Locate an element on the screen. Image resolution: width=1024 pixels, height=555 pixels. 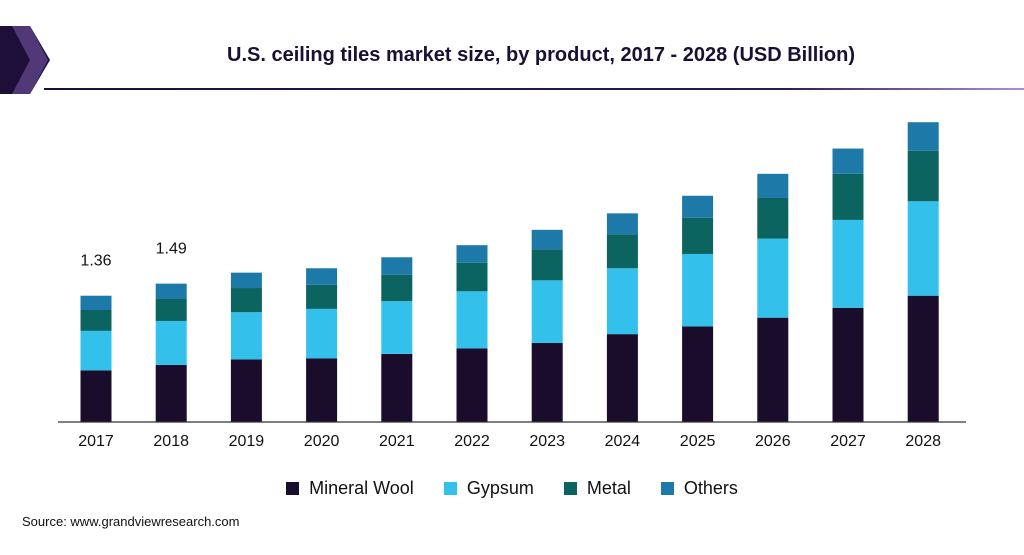
x-tick-label: 2018 is located at coordinates (171, 441).